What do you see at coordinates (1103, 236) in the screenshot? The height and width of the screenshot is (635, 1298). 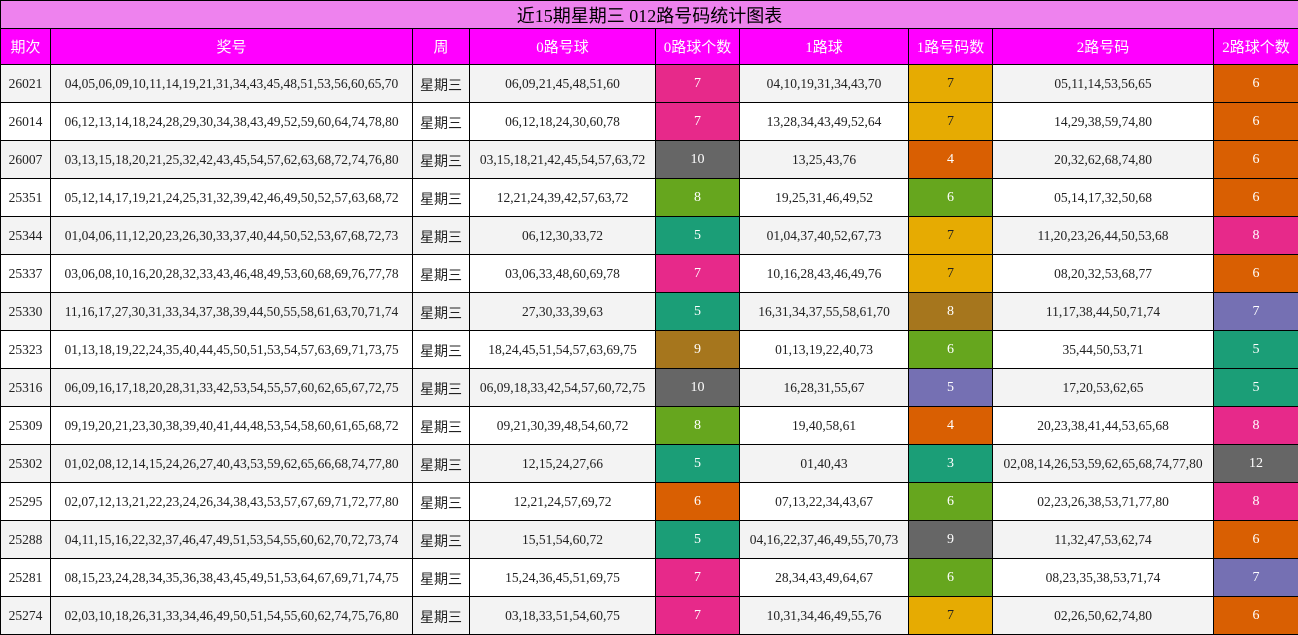 I see `route2-balls-cell: 11,20,23,26,44,50,53,68` at bounding box center [1103, 236].